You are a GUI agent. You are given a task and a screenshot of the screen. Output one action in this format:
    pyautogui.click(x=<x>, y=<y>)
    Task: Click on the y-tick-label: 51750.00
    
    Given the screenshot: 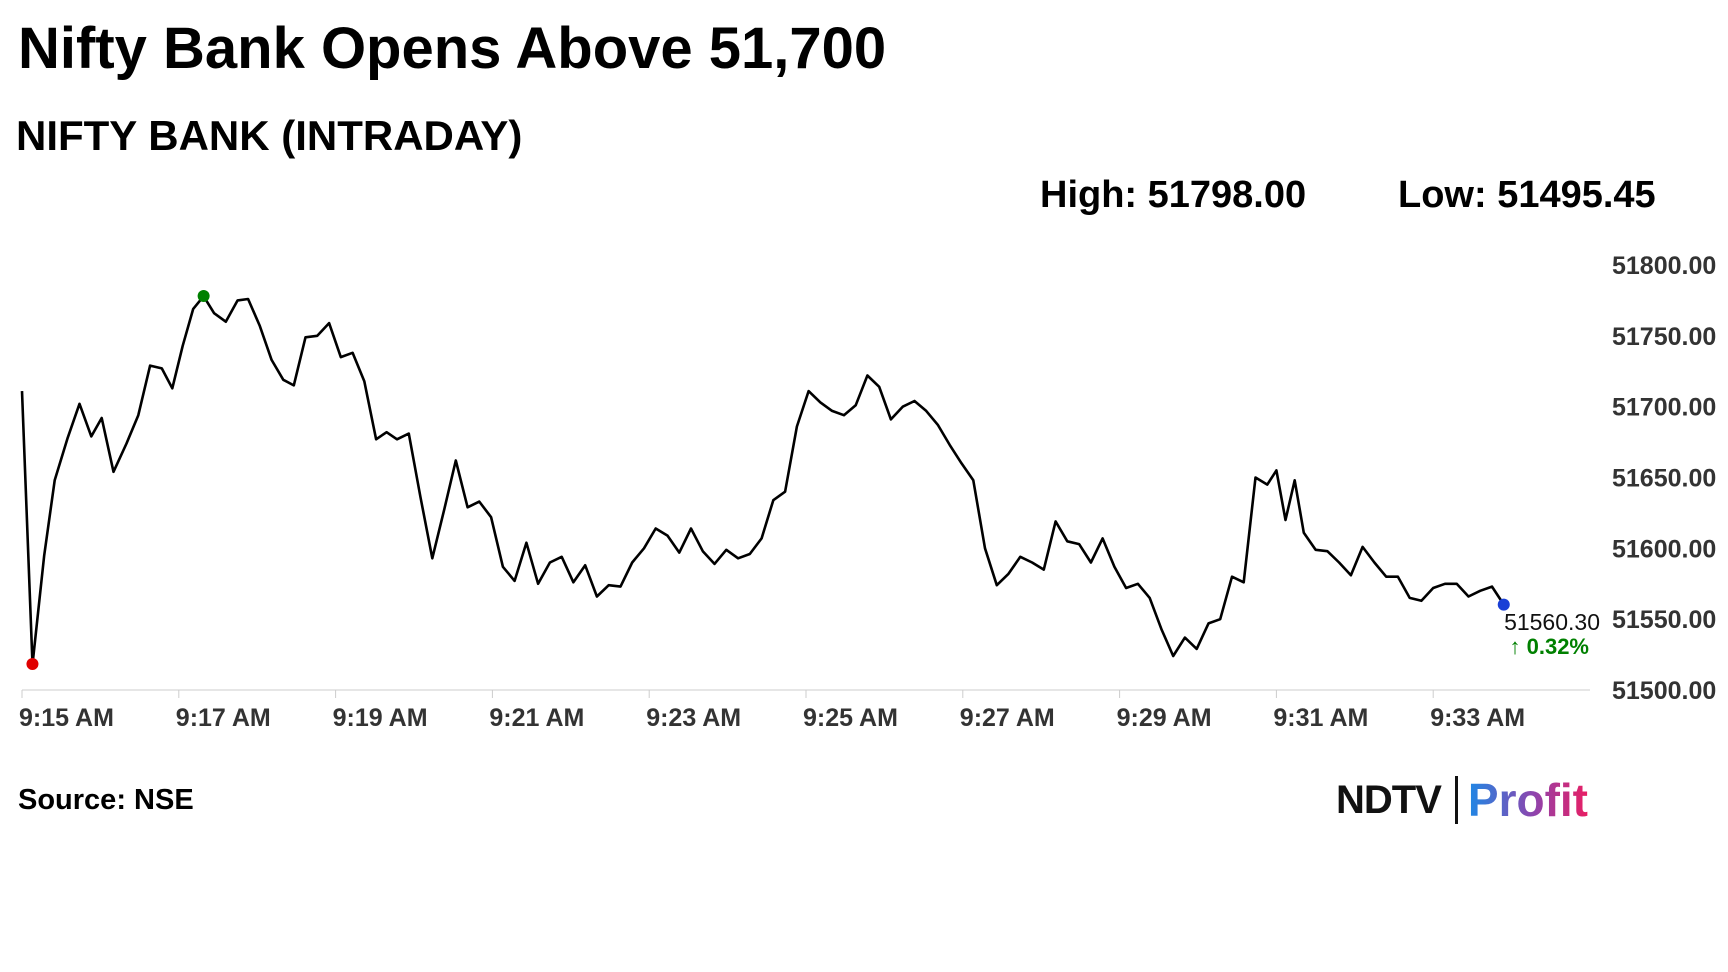 What is the action you would take?
    pyautogui.click(x=1664, y=337)
    